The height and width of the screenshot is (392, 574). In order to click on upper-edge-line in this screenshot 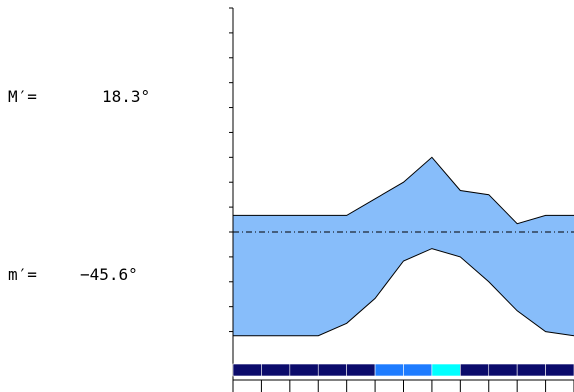, I will do `click(403, 190)`.